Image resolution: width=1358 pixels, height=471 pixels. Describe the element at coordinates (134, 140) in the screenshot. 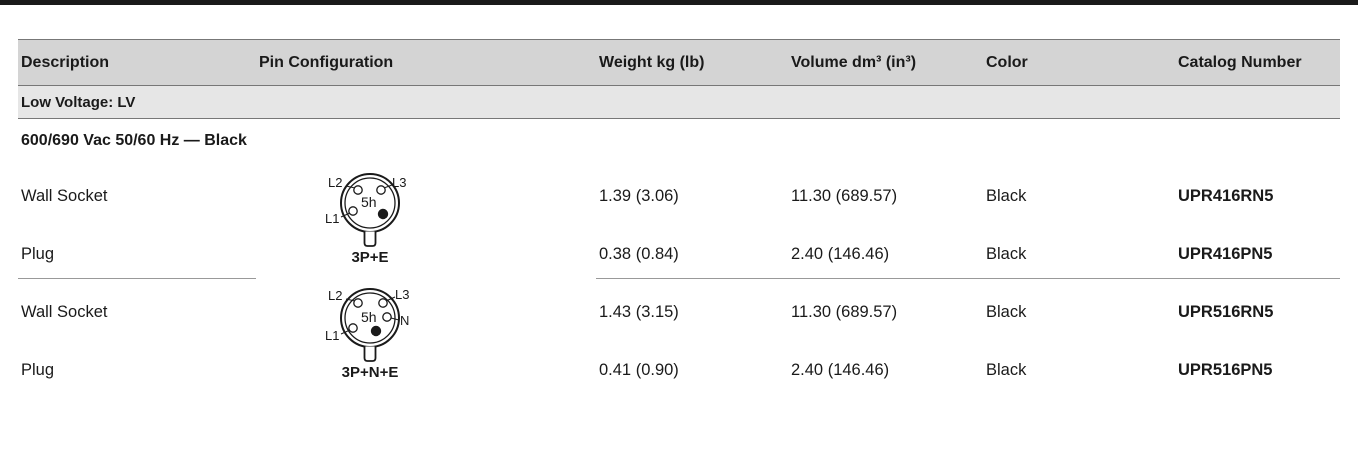

I see `group-label: 600/690 Vac 50/60 Hz — Black` at that location.